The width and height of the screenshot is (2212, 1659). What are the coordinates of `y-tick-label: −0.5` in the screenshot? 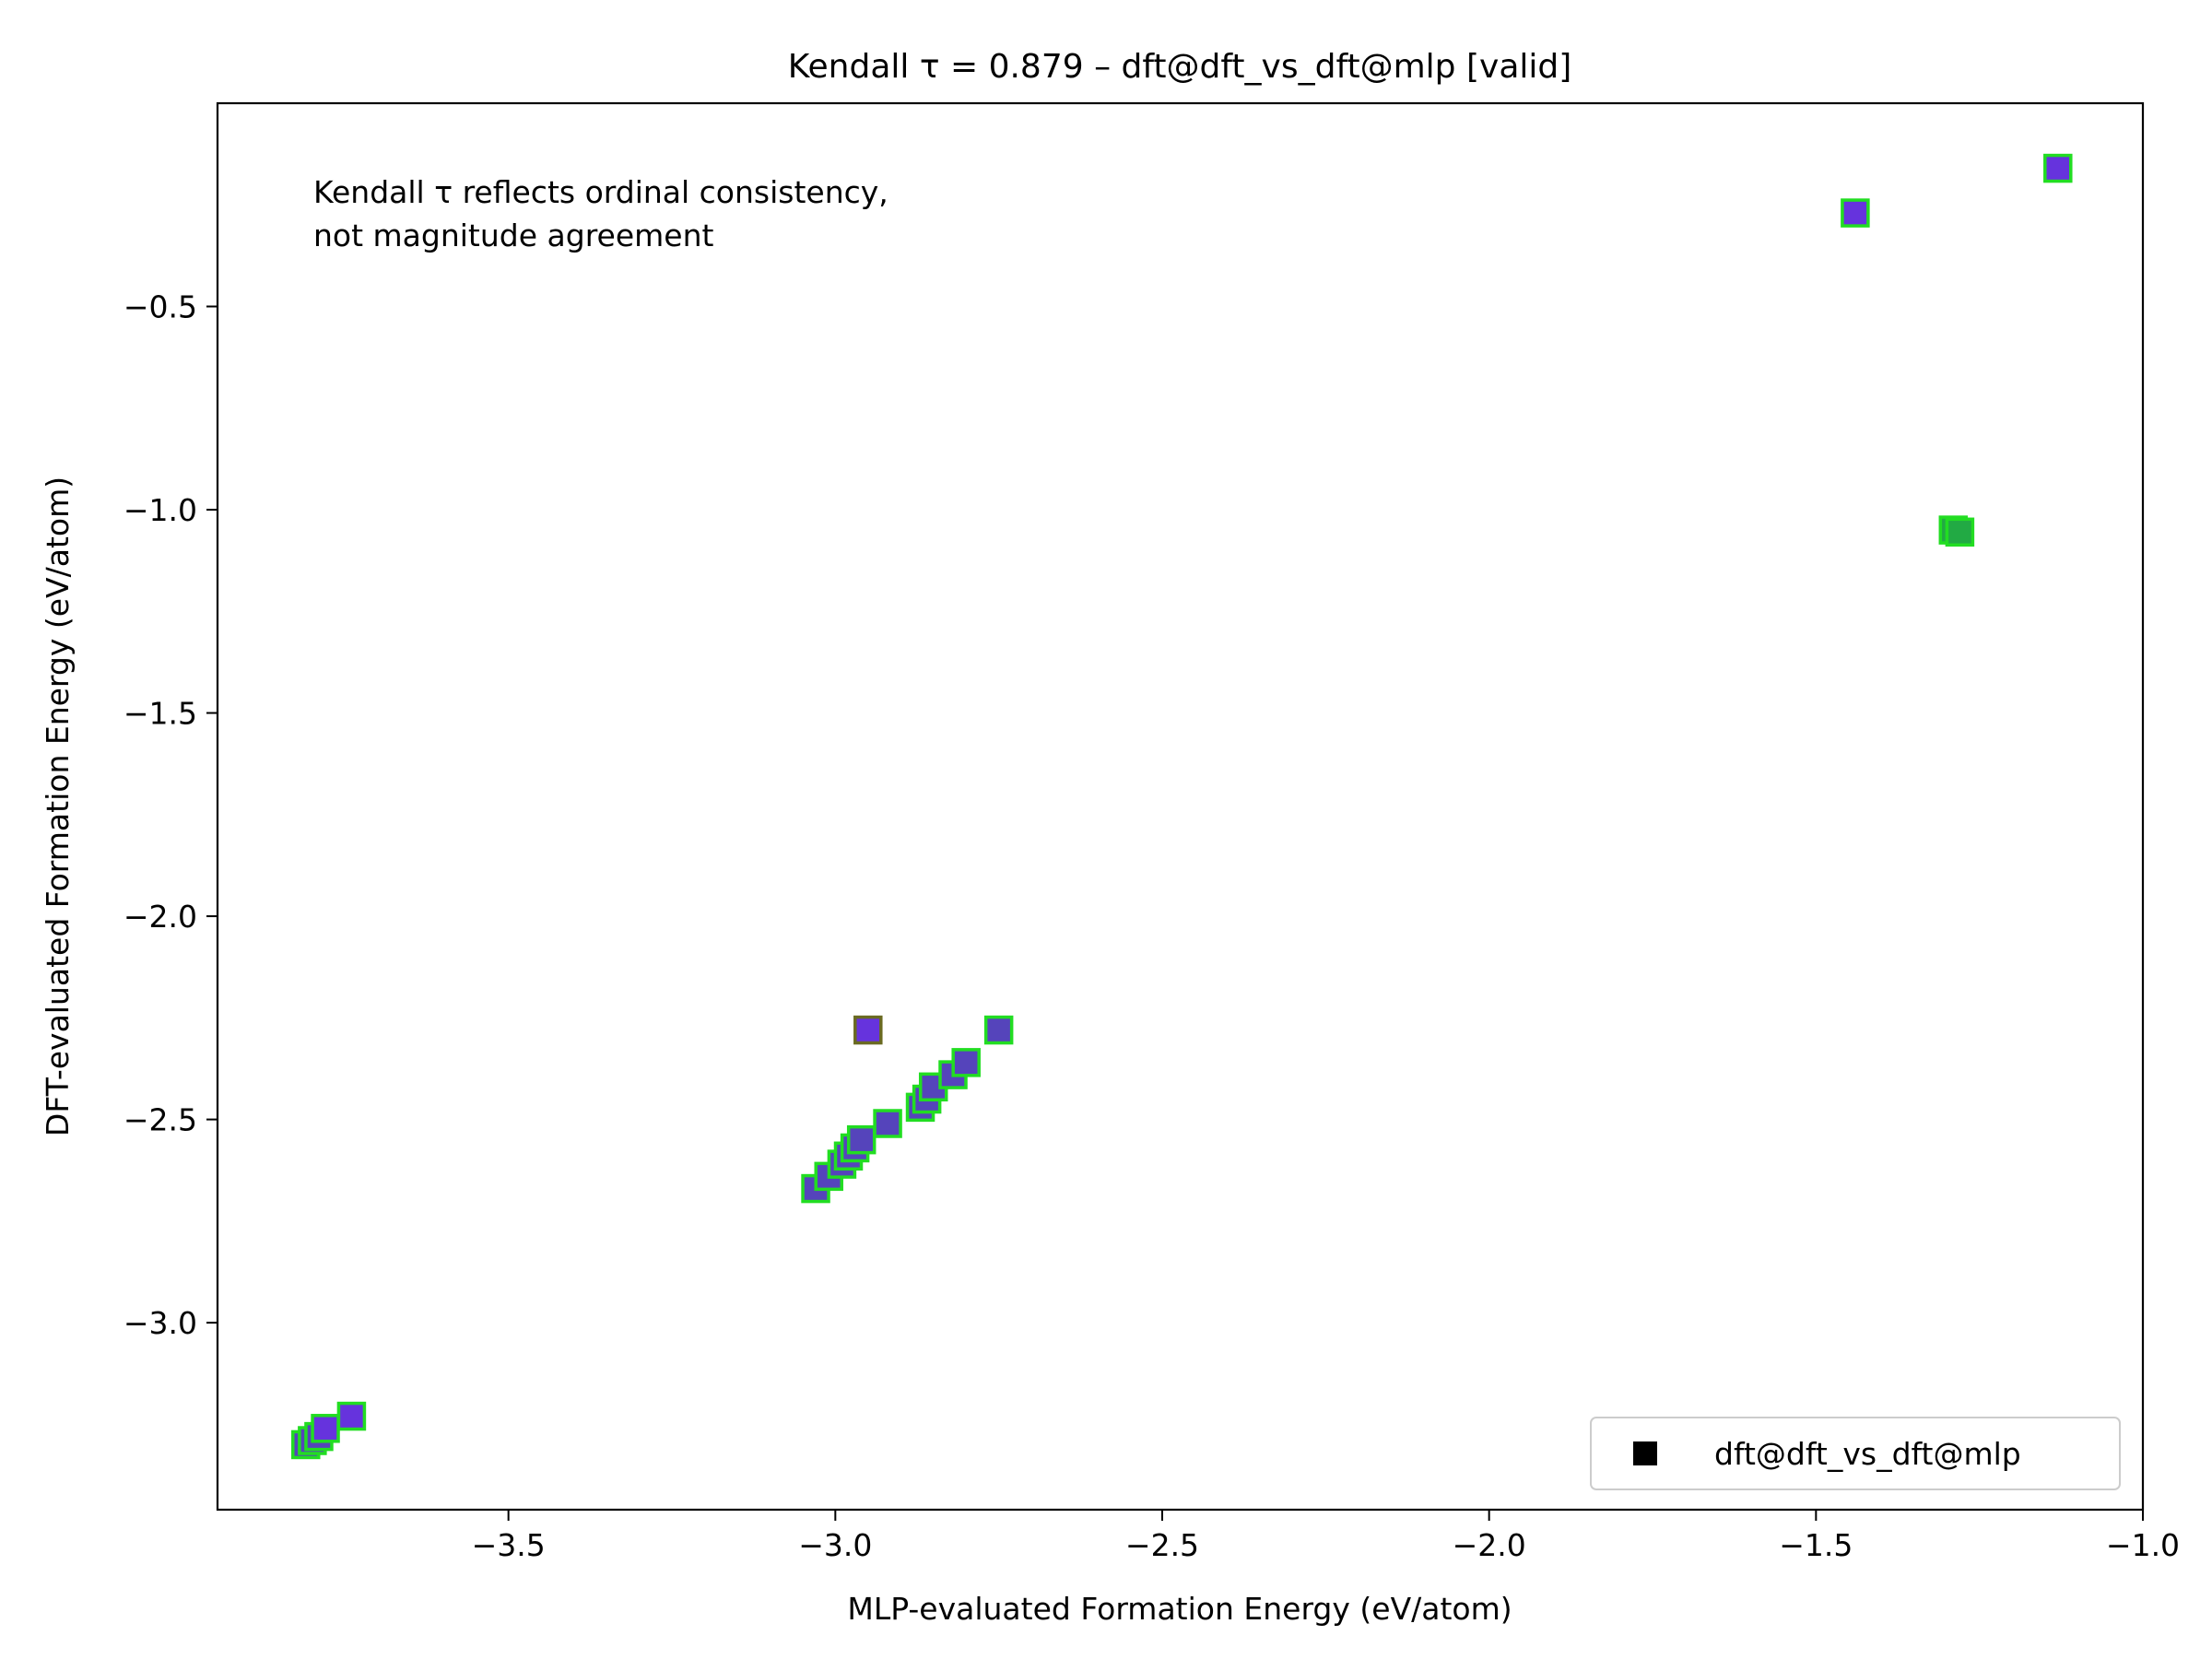 It's located at (160, 307).